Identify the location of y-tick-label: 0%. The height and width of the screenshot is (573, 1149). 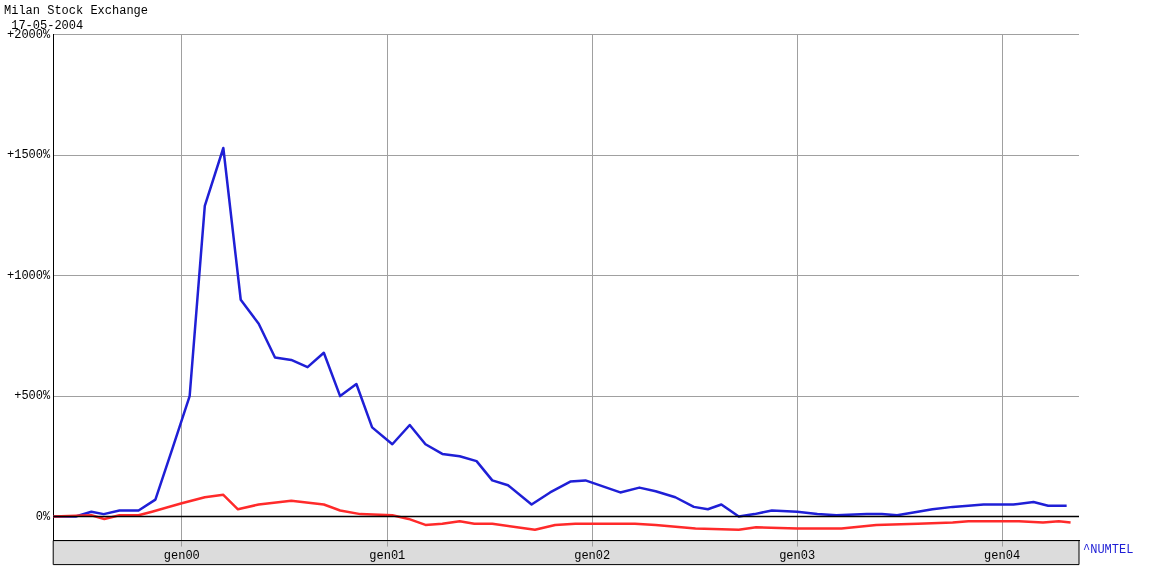
(43, 516).